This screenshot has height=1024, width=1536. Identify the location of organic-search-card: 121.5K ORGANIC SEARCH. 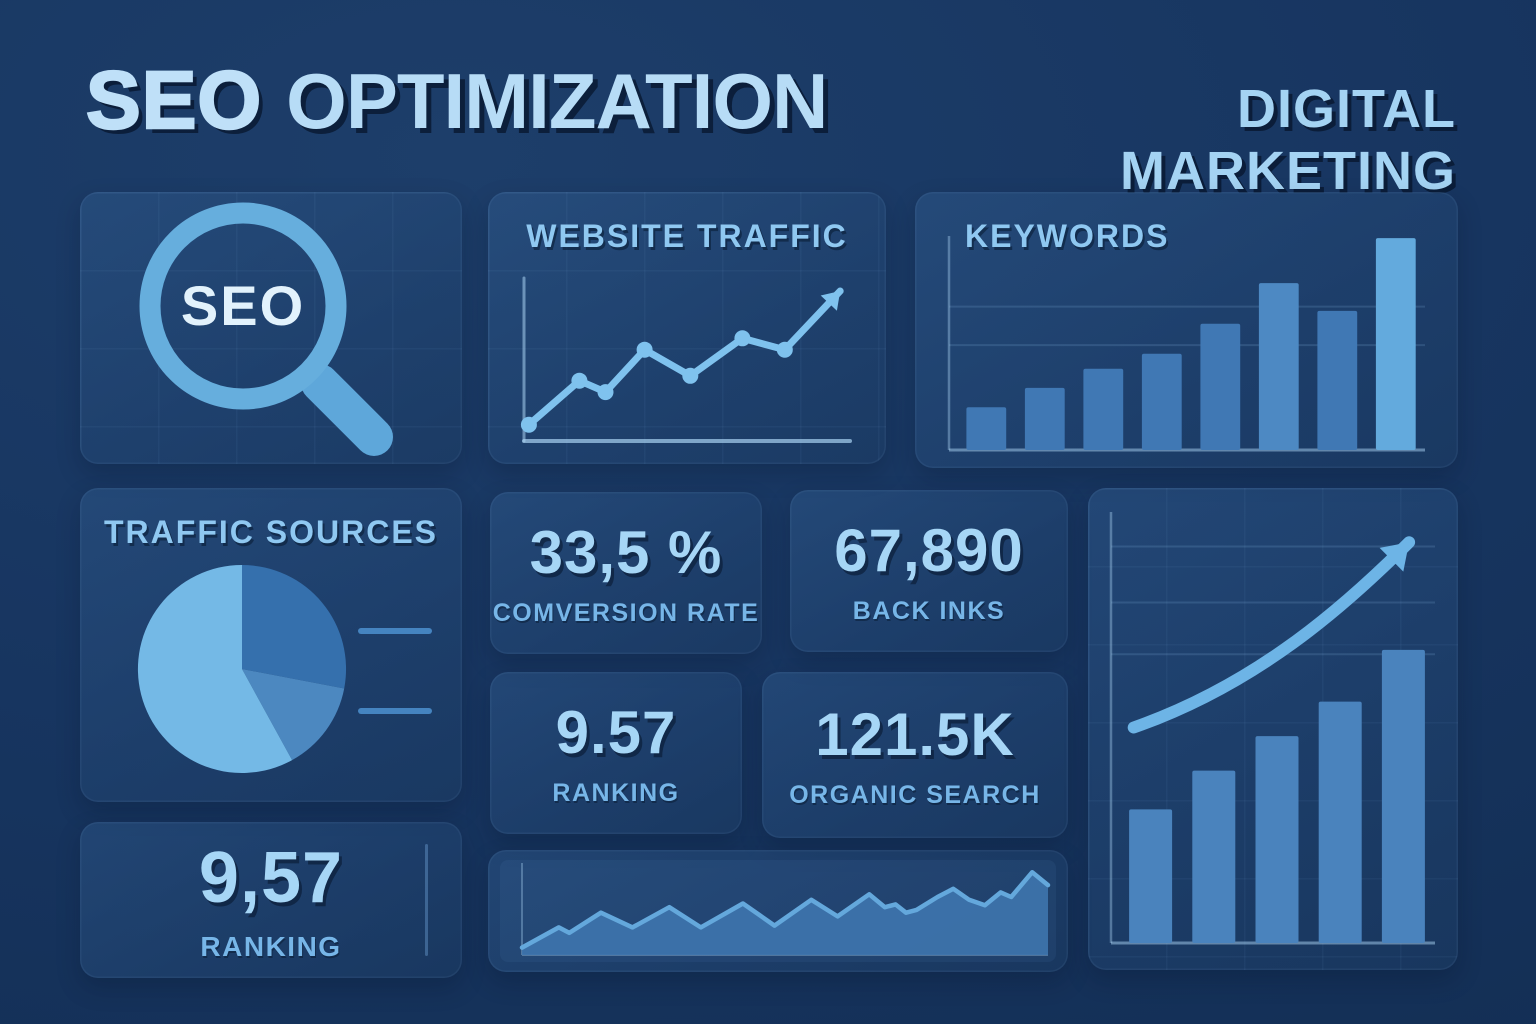
(915, 755).